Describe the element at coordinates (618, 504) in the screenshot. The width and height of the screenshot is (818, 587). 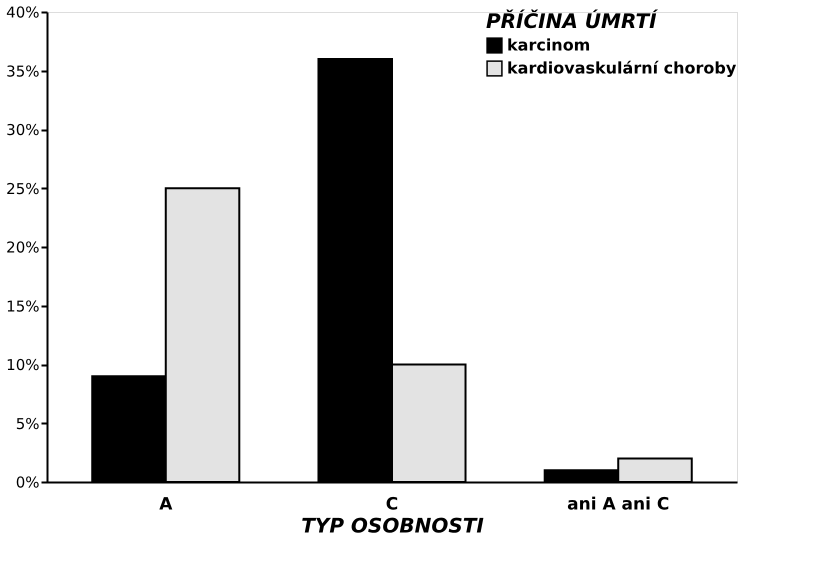
I see `x-tick-label: ani A ani C` at that location.